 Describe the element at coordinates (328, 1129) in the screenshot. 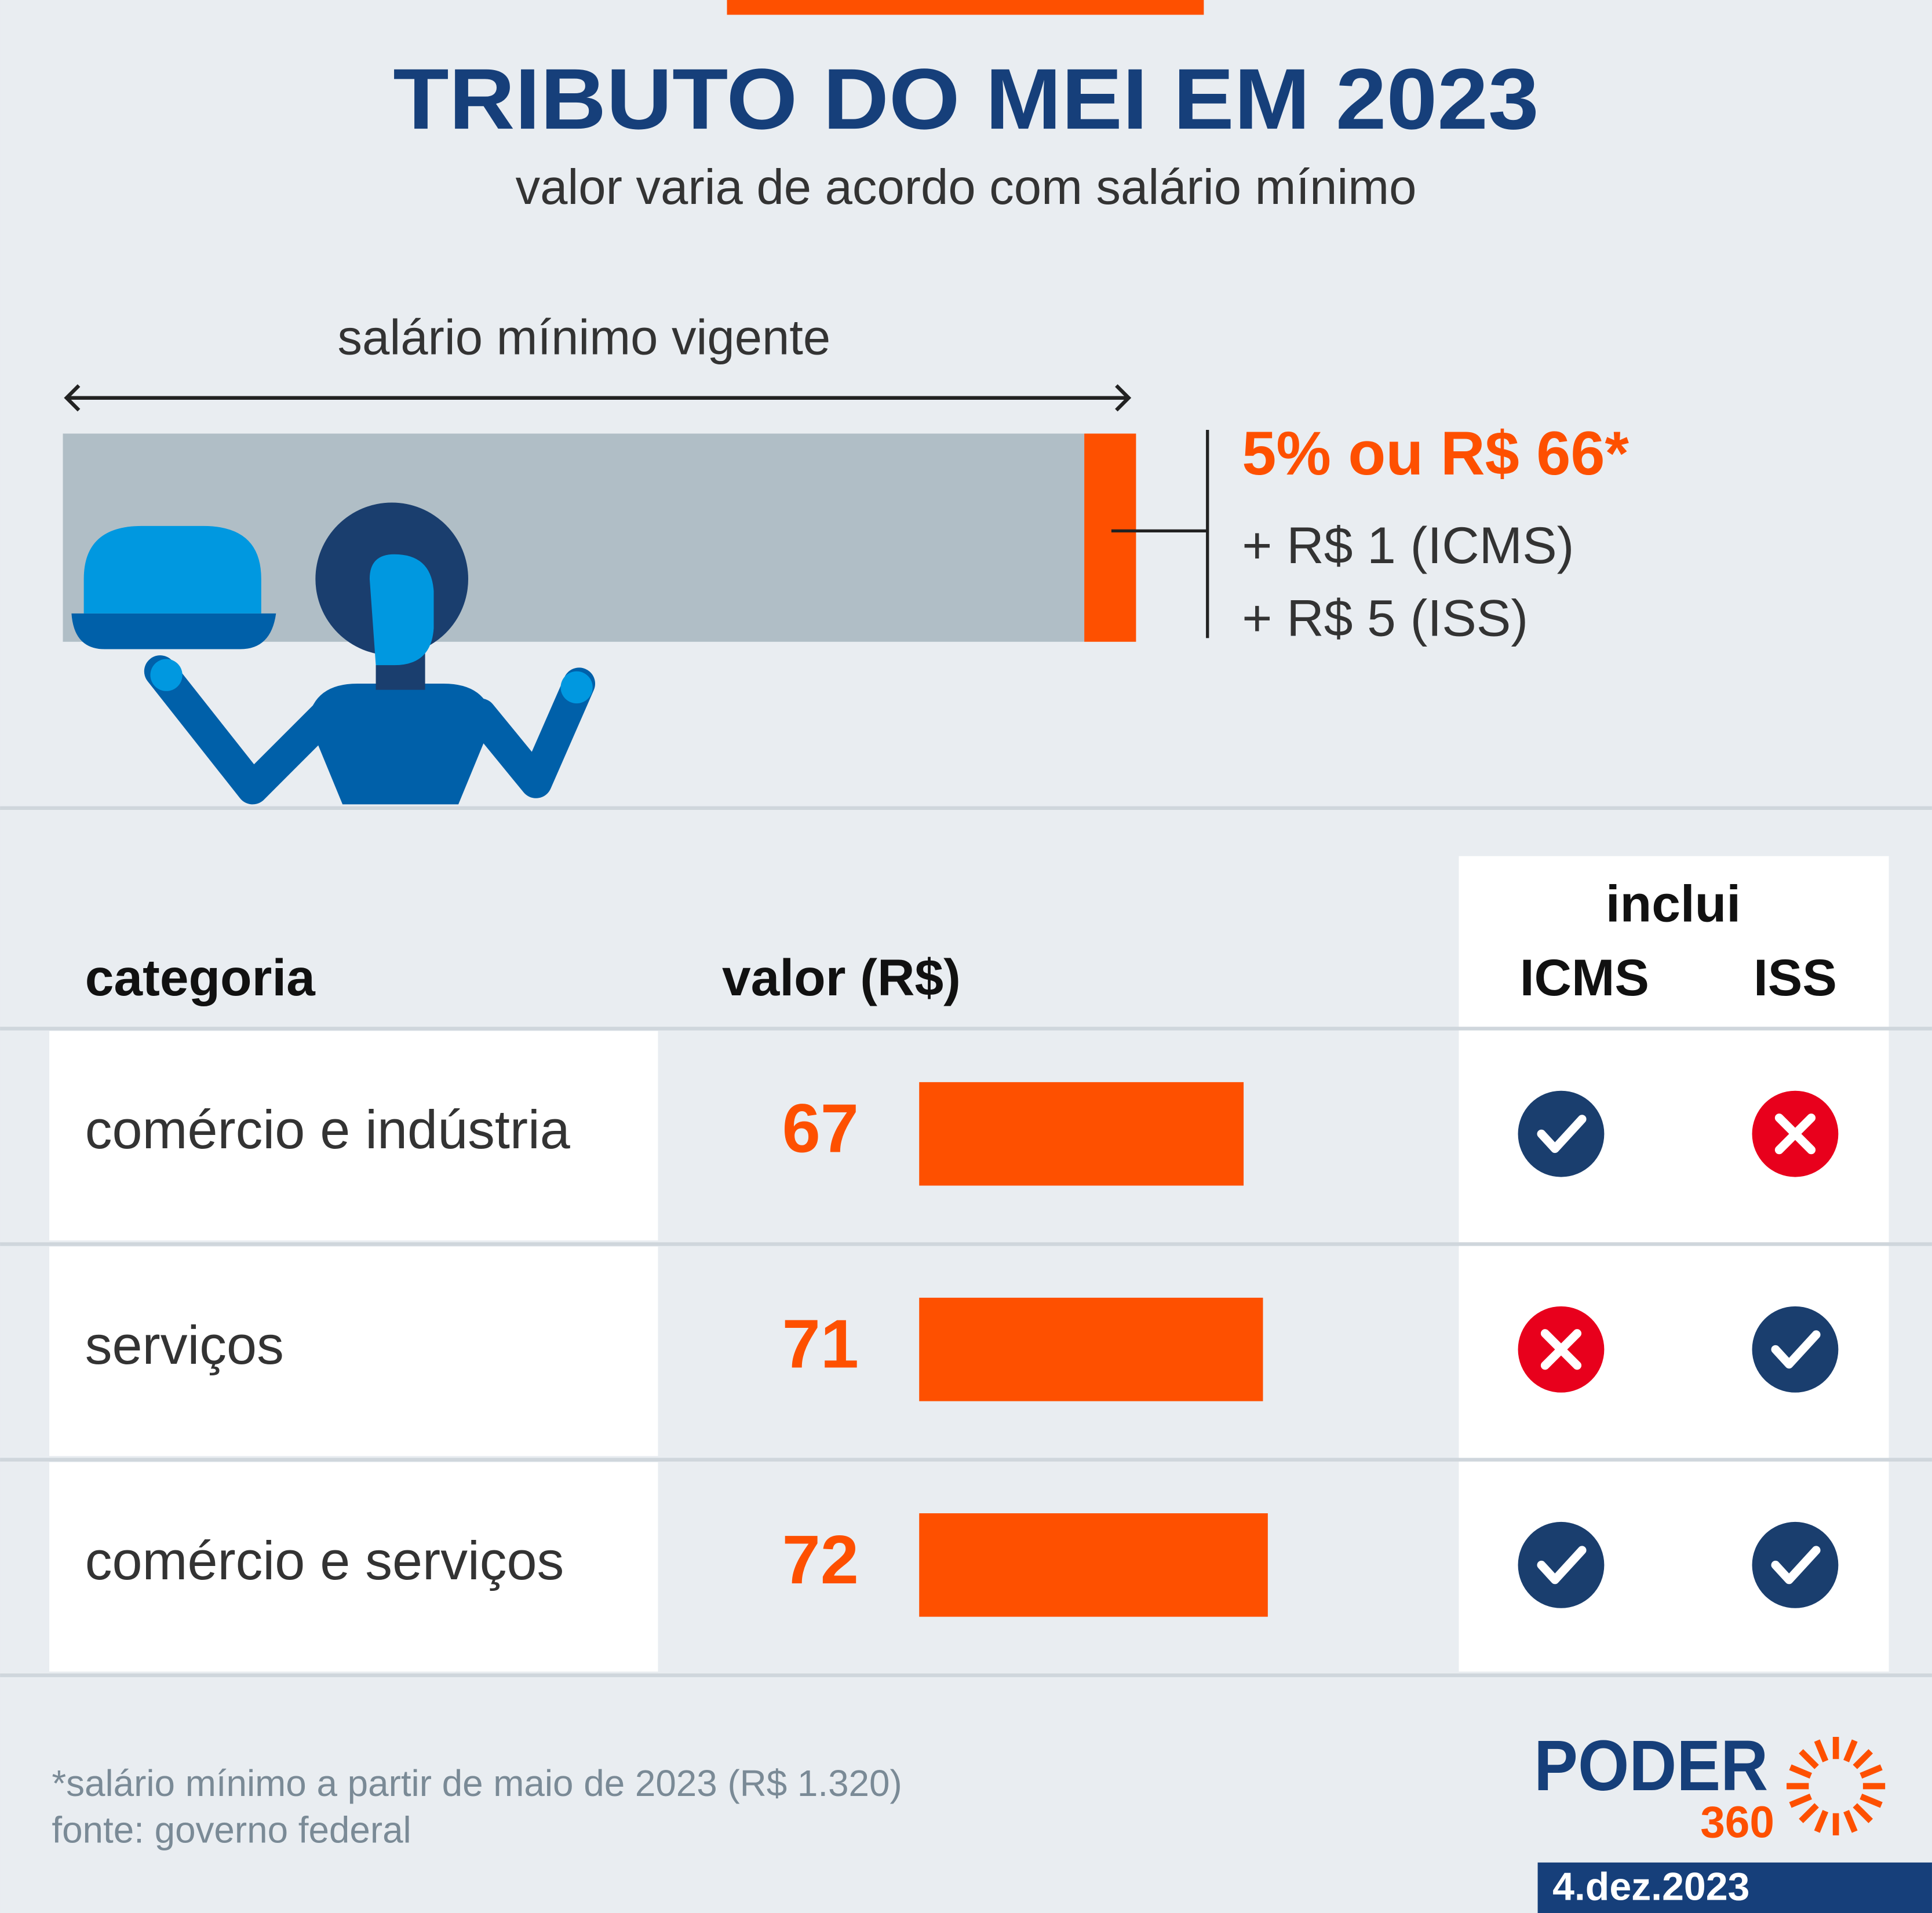

I see `category-label: comércio e indústria` at that location.